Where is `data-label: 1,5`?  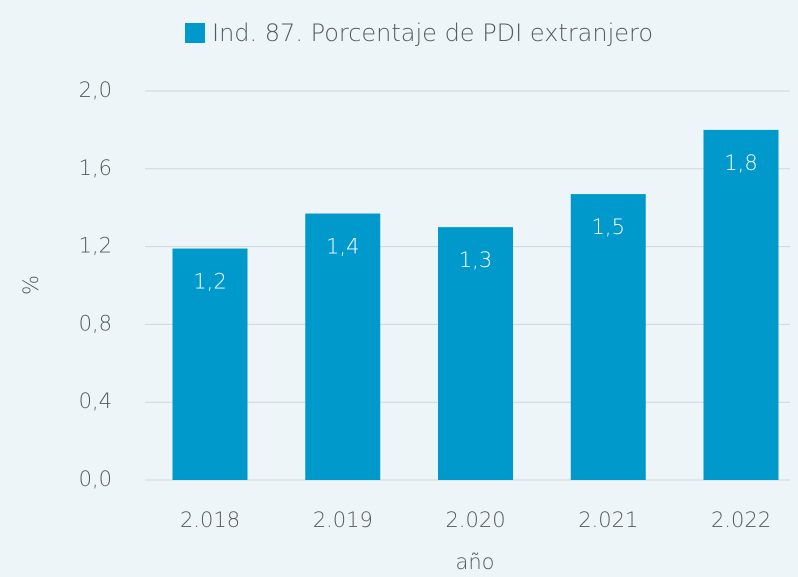 data-label: 1,5 is located at coordinates (608, 227).